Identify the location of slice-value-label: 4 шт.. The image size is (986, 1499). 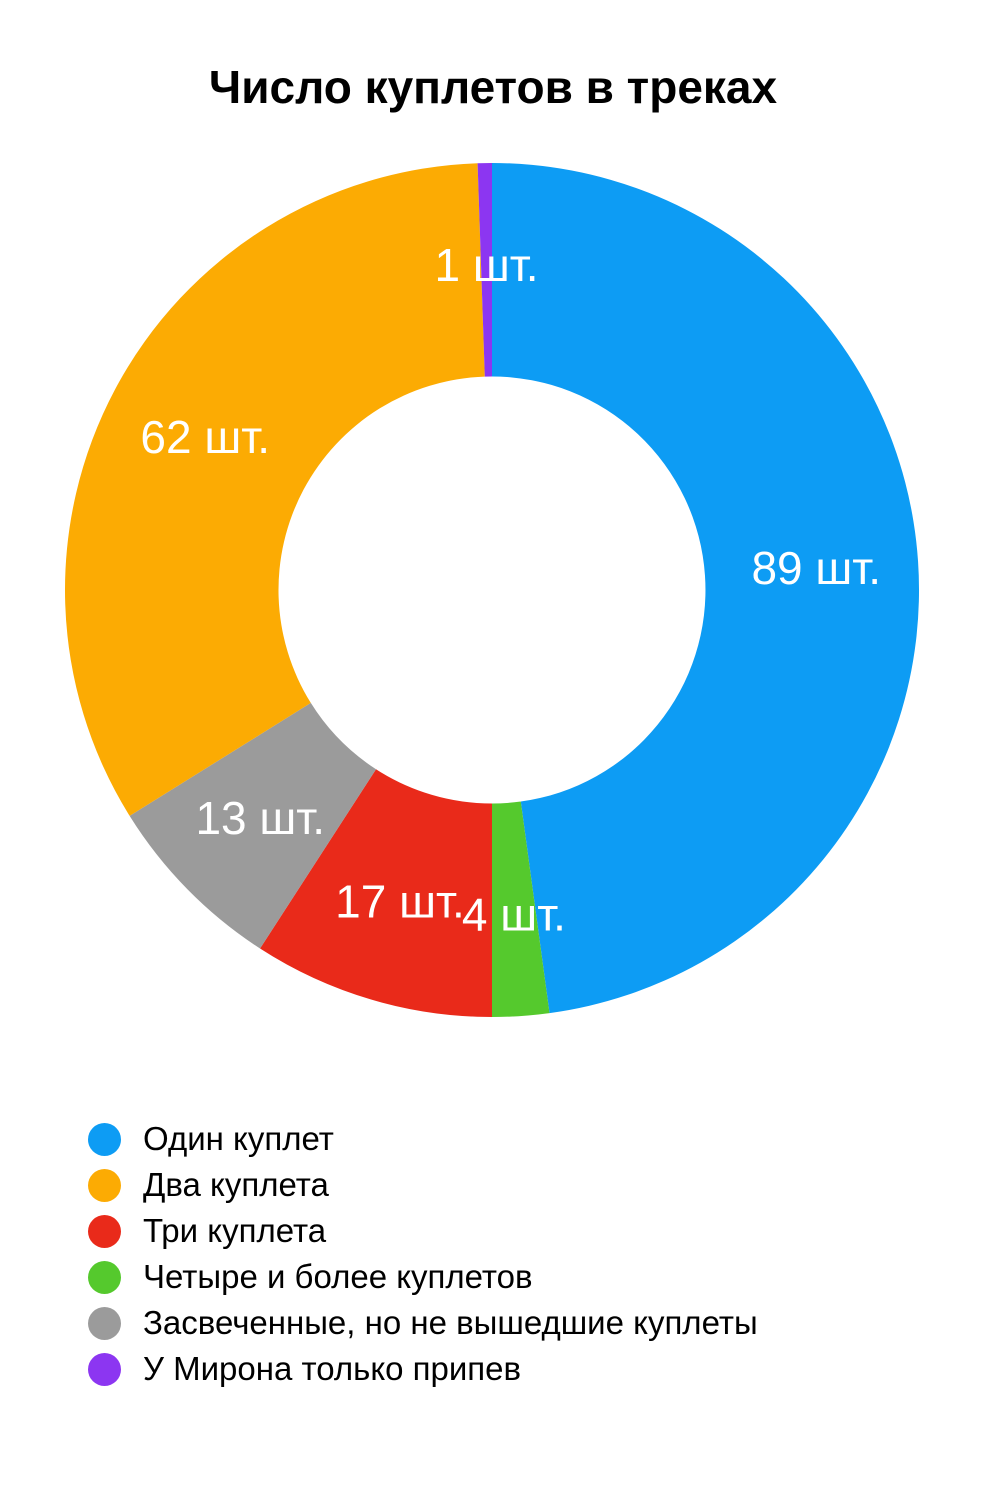
(514, 914).